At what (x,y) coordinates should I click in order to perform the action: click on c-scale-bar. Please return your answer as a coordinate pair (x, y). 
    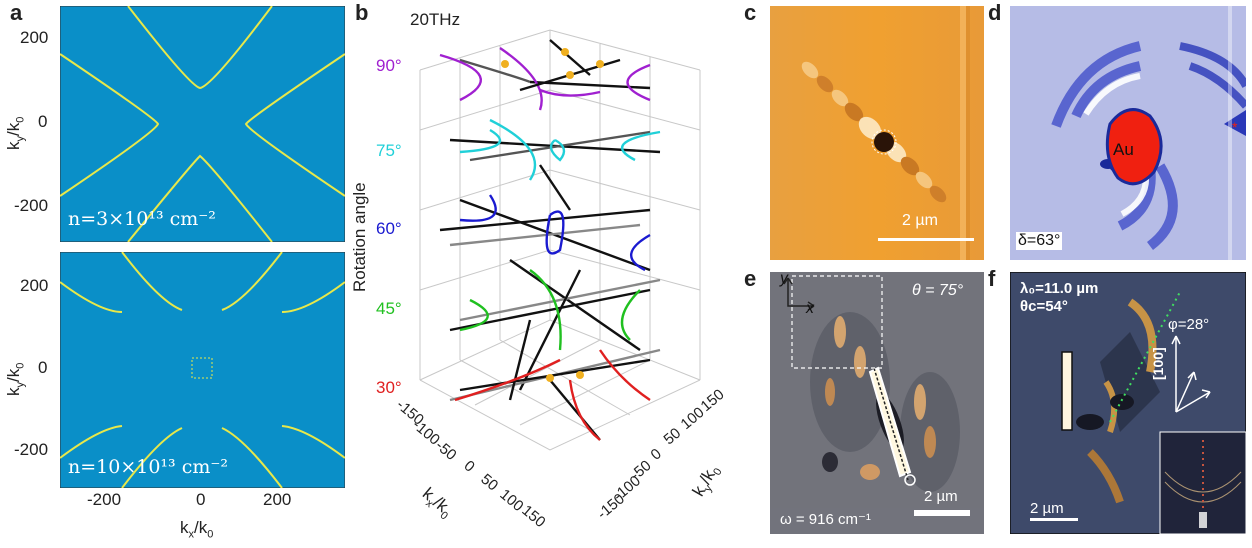
    Looking at the image, I should click on (926, 239).